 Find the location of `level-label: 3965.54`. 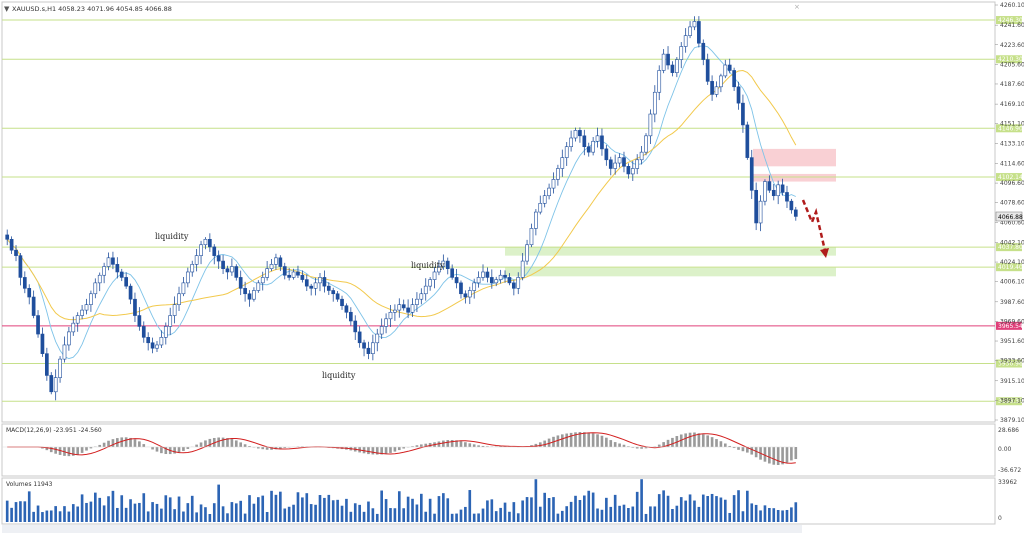

level-label: 3965.54 is located at coordinates (1010, 326).